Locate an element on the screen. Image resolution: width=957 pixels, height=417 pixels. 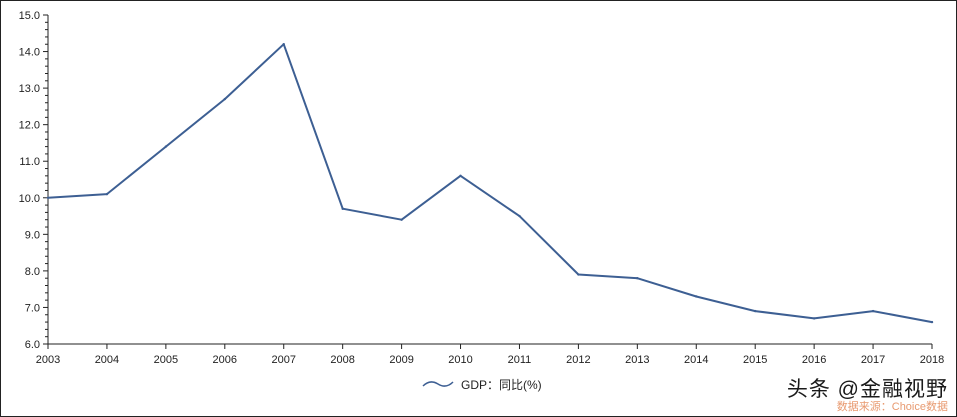
y-tick-label: 7.0 is located at coordinates (32, 308).